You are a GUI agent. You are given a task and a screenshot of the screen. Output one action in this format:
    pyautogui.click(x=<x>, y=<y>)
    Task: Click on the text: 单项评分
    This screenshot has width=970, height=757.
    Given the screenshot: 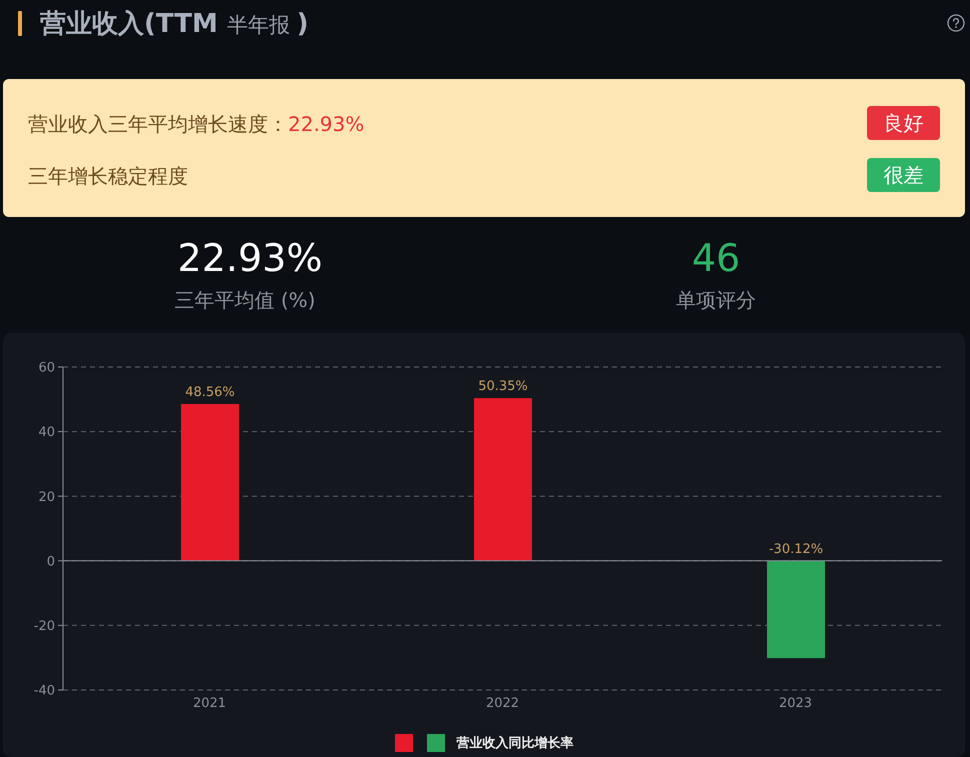 What is the action you would take?
    pyautogui.click(x=716, y=300)
    